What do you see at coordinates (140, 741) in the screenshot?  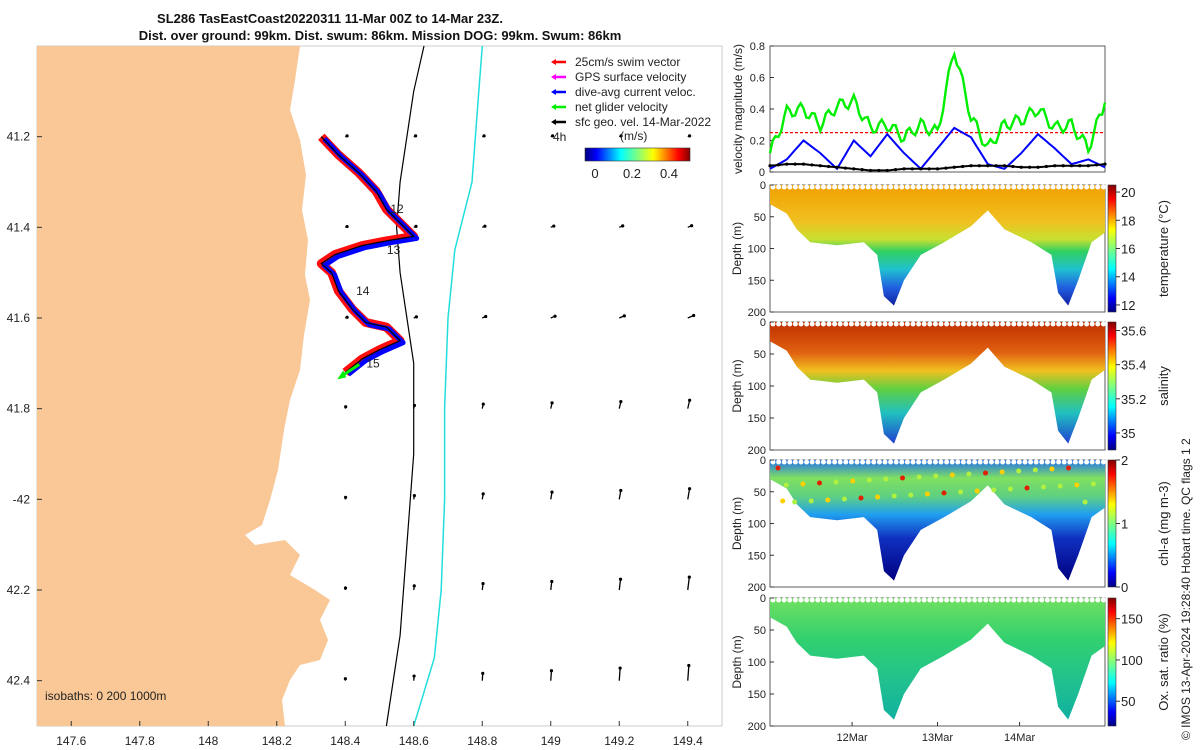 I see `map-x-tick-147.8: 147.8` at bounding box center [140, 741].